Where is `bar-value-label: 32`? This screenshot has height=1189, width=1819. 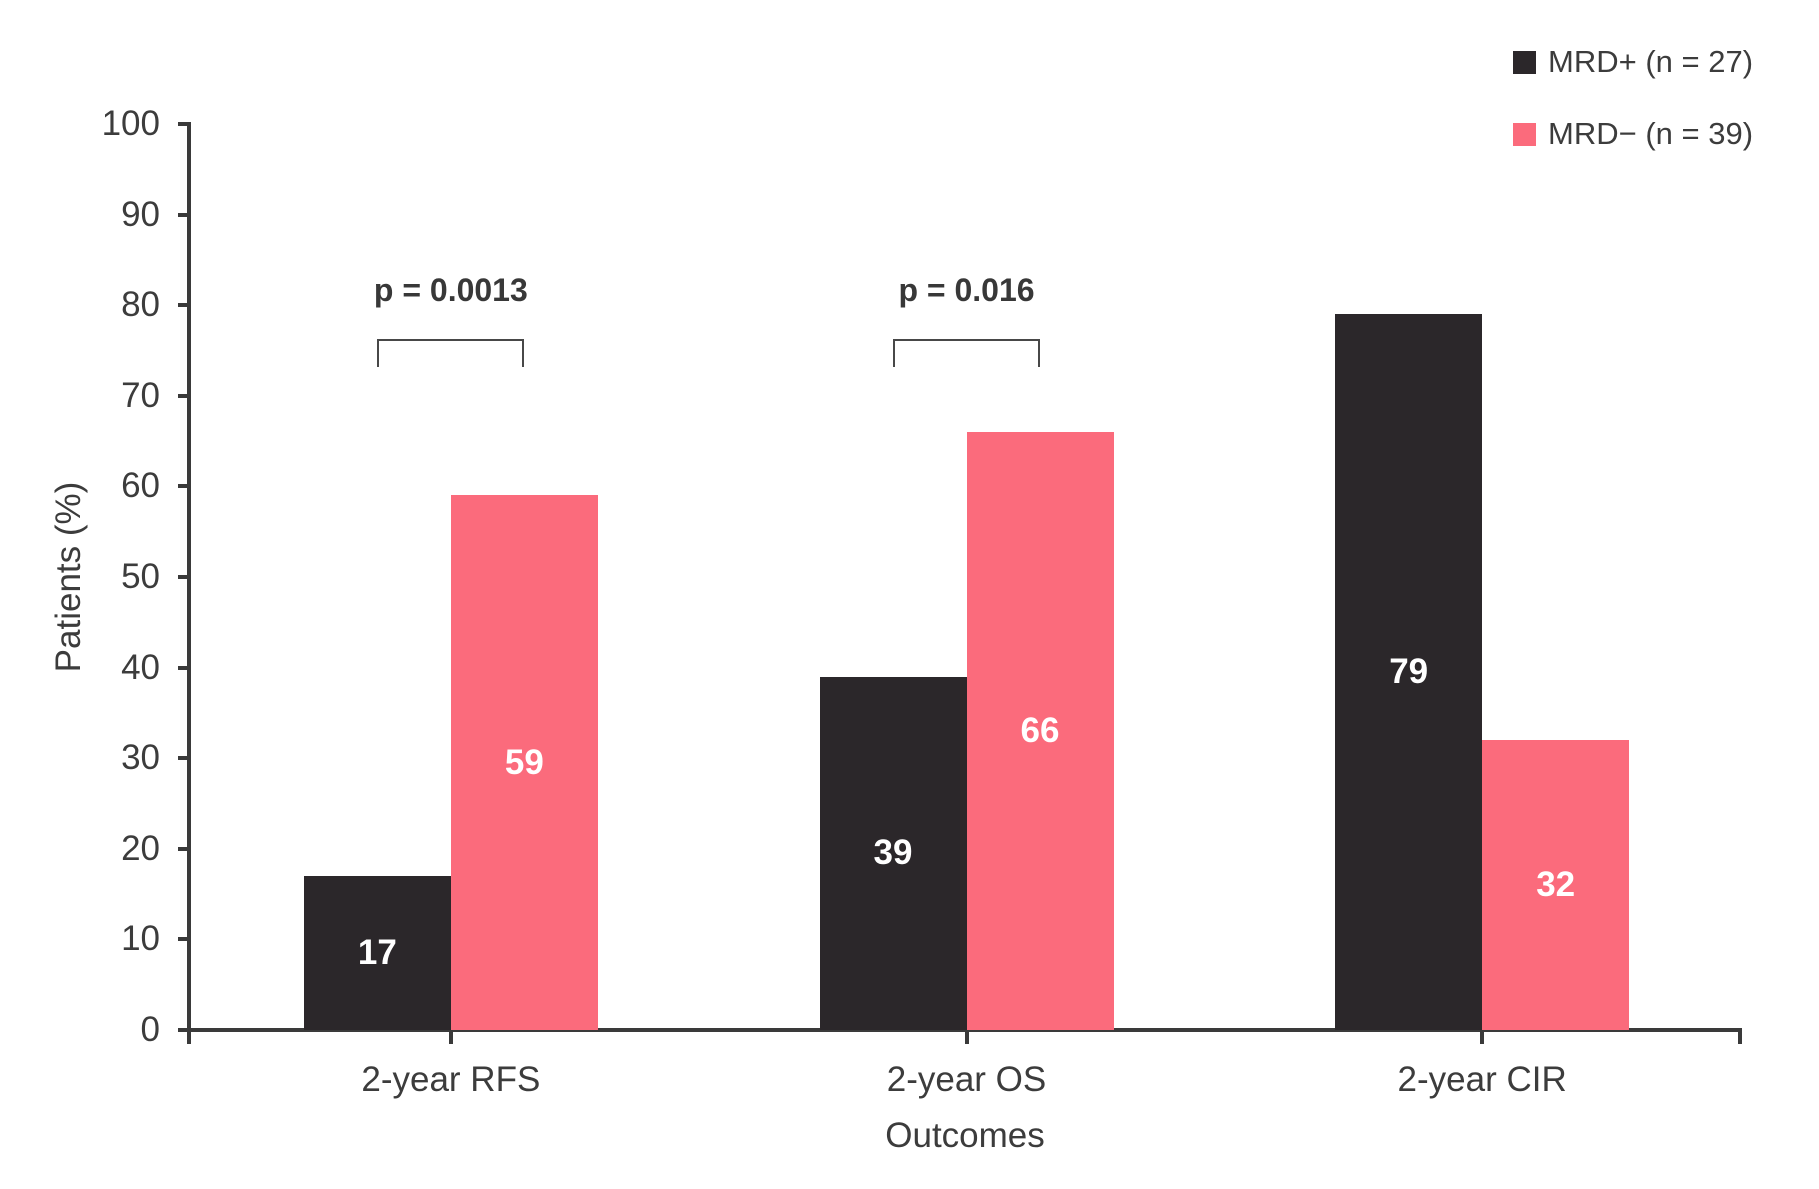 bar-value-label: 32 is located at coordinates (1556, 885).